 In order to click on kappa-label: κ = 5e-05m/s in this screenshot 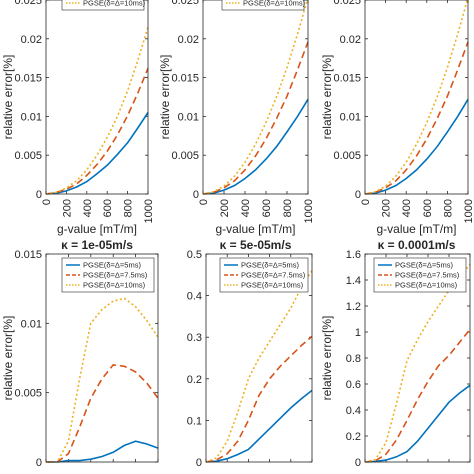, I will do `click(256, 245)`.